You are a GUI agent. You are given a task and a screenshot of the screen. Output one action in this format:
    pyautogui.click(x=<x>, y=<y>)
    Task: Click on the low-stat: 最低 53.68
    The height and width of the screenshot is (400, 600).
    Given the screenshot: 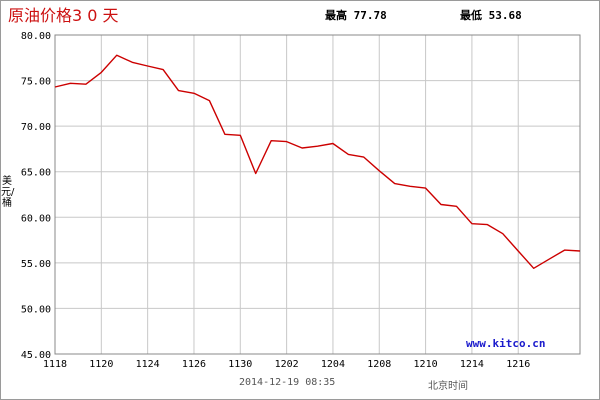 What is the action you would take?
    pyautogui.click(x=491, y=15)
    